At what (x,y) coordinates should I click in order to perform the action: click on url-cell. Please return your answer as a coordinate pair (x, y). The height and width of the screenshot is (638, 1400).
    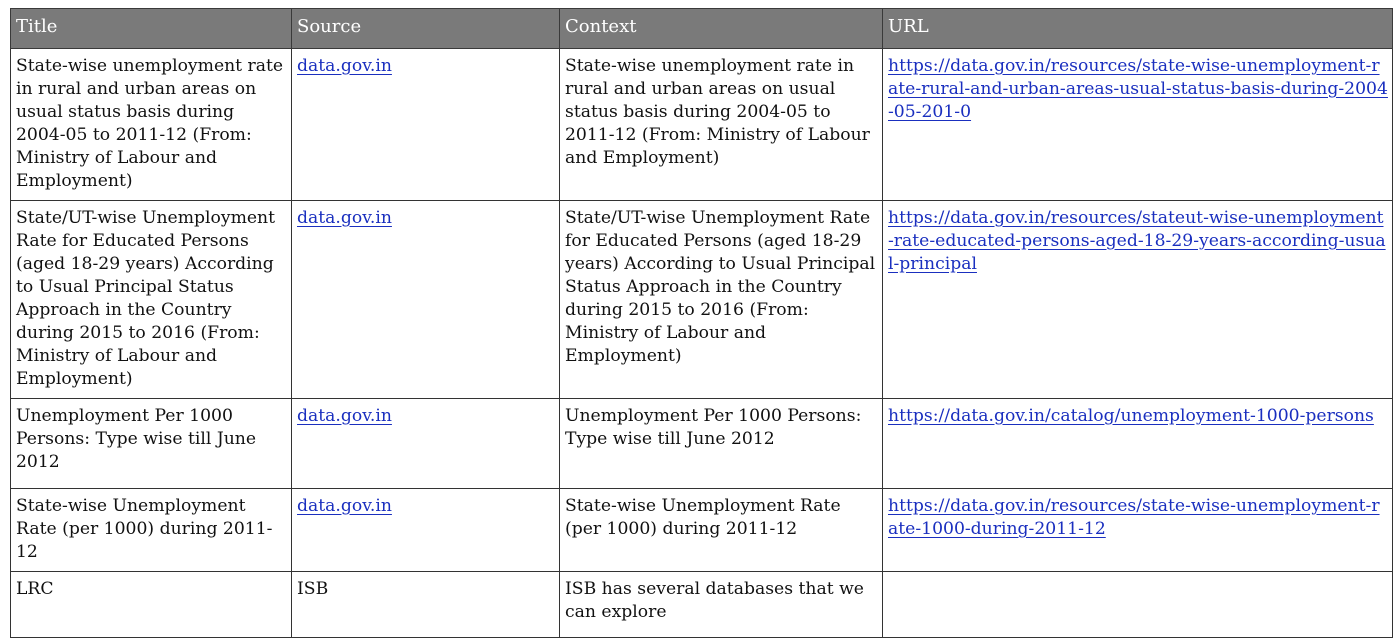
    Looking at the image, I should click on (1137, 604).